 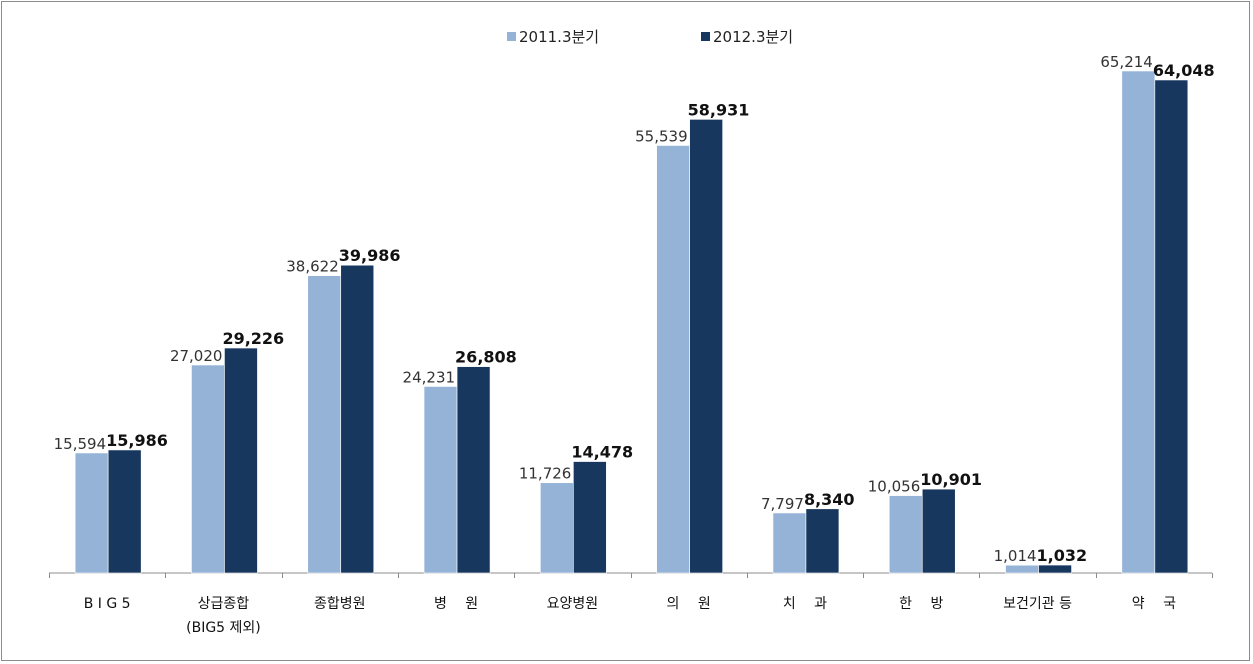 I want to click on data-label-2012: 39,986, so click(x=370, y=255).